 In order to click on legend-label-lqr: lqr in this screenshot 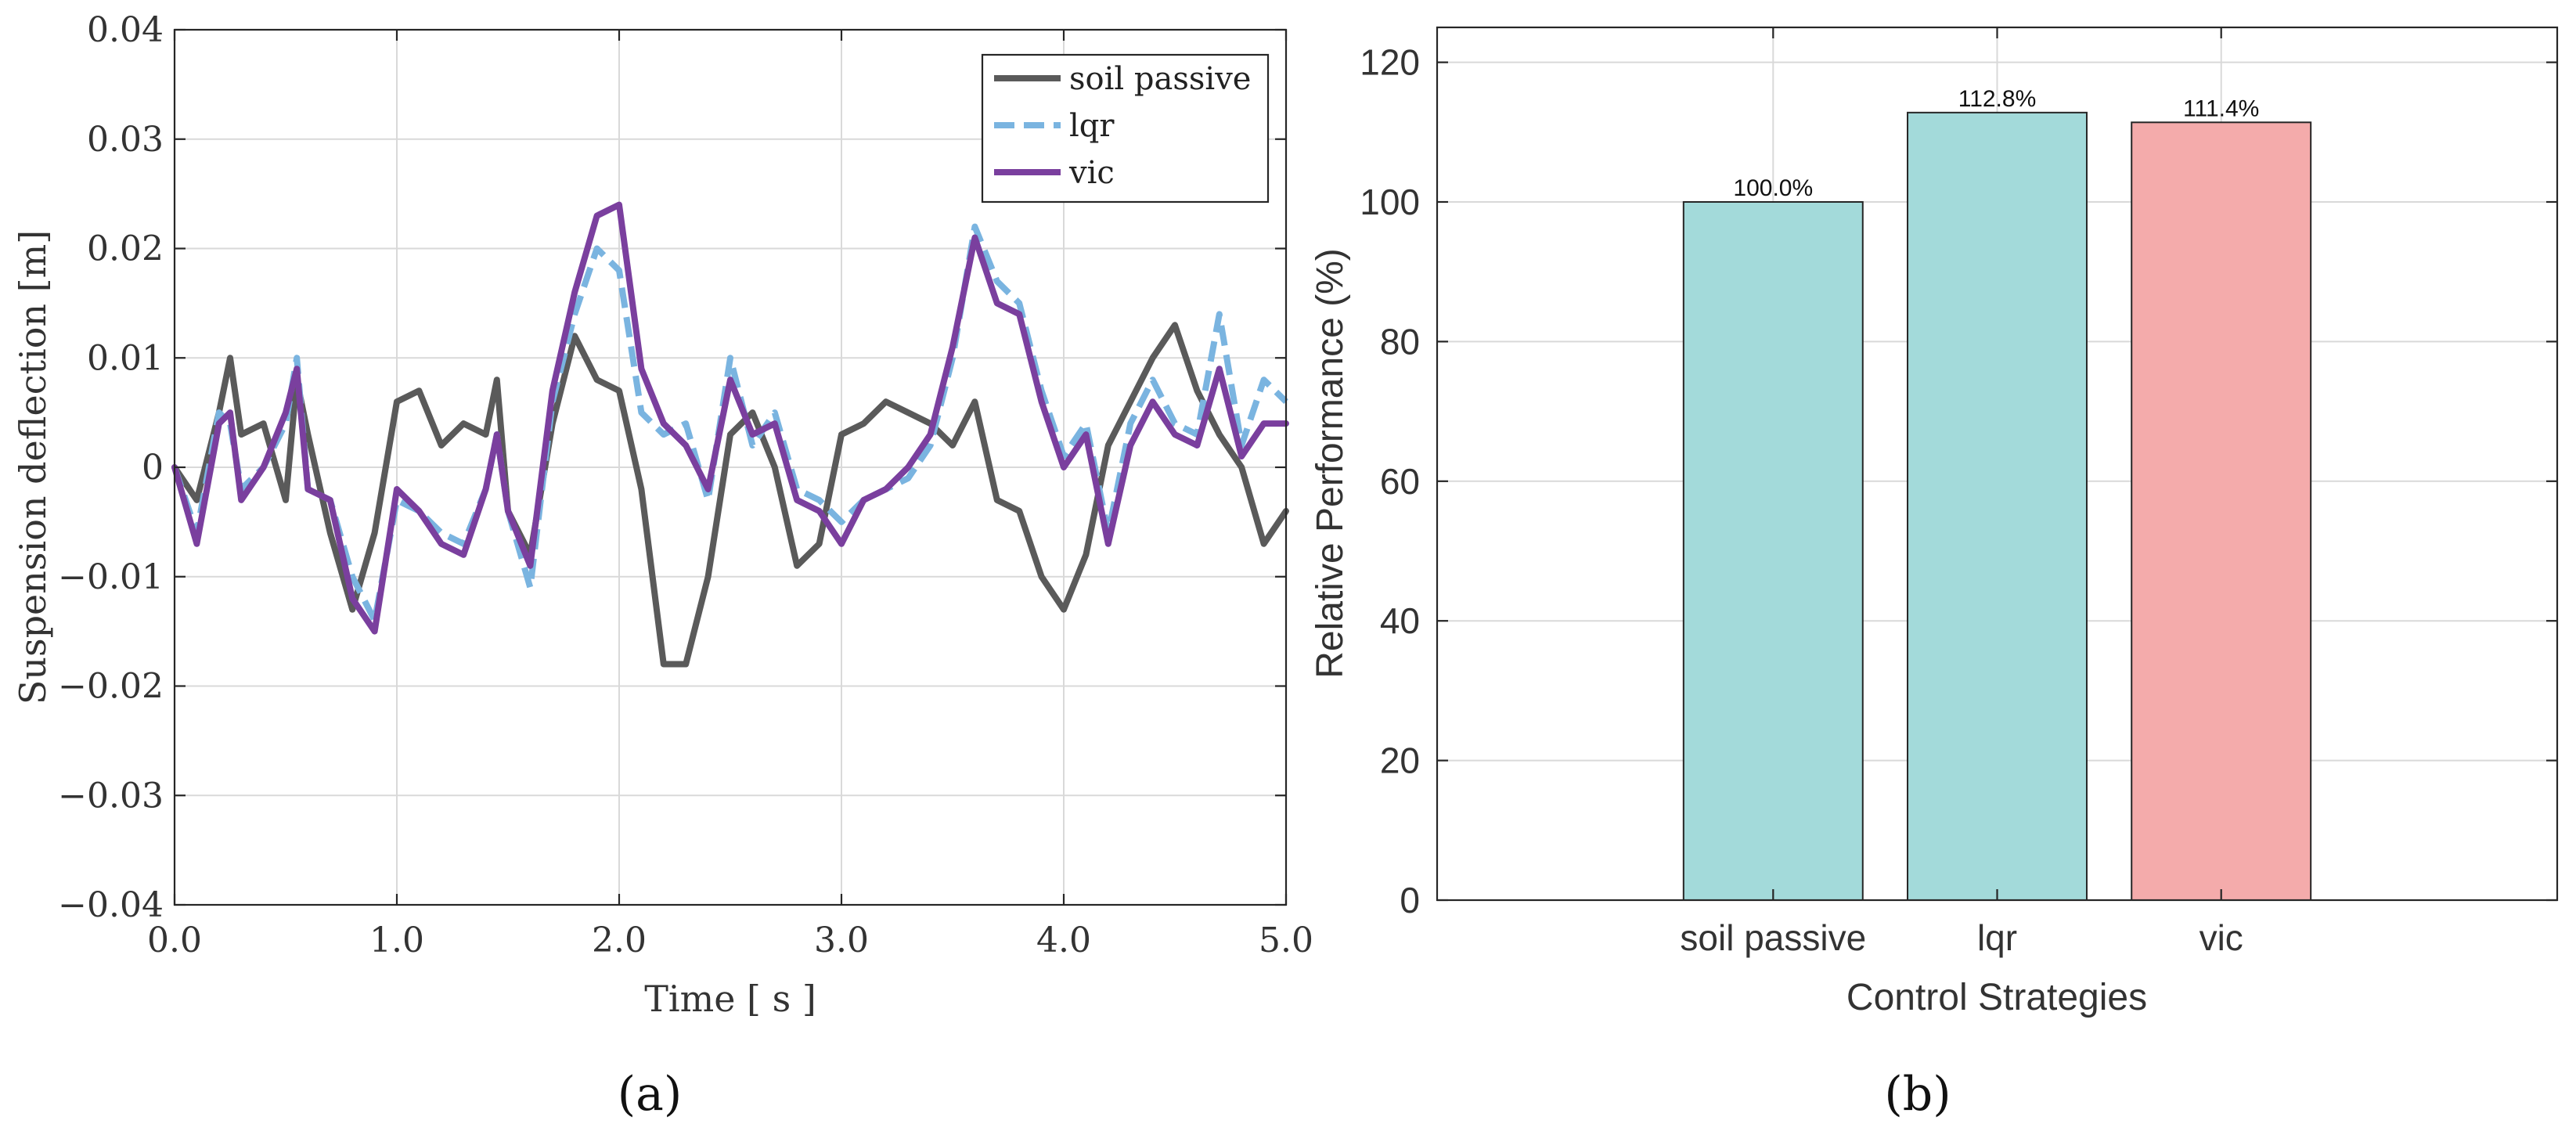, I will do `click(1092, 126)`.